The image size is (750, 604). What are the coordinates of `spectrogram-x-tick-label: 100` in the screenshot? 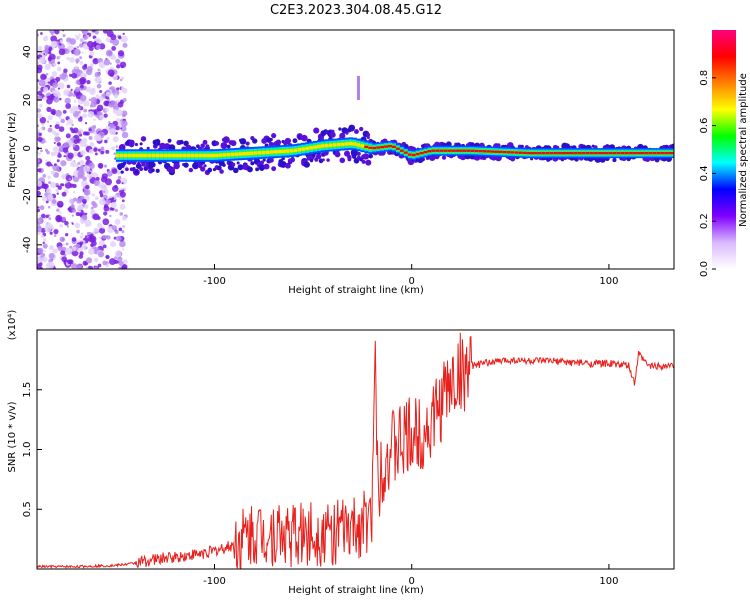 It's located at (608, 281).